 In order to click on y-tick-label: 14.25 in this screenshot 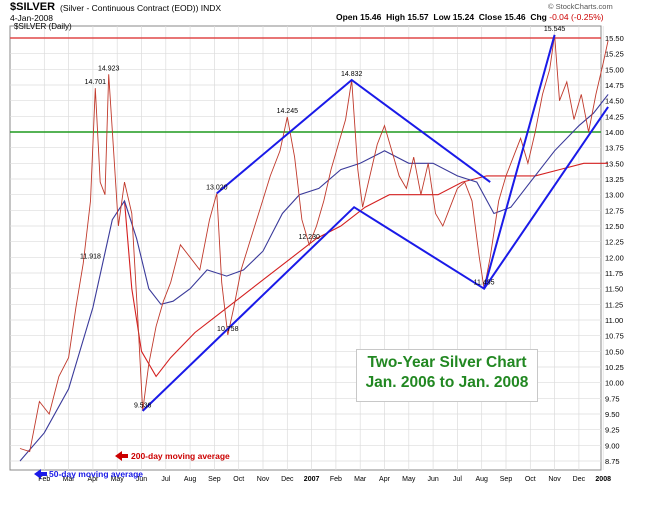, I will do `click(614, 116)`.